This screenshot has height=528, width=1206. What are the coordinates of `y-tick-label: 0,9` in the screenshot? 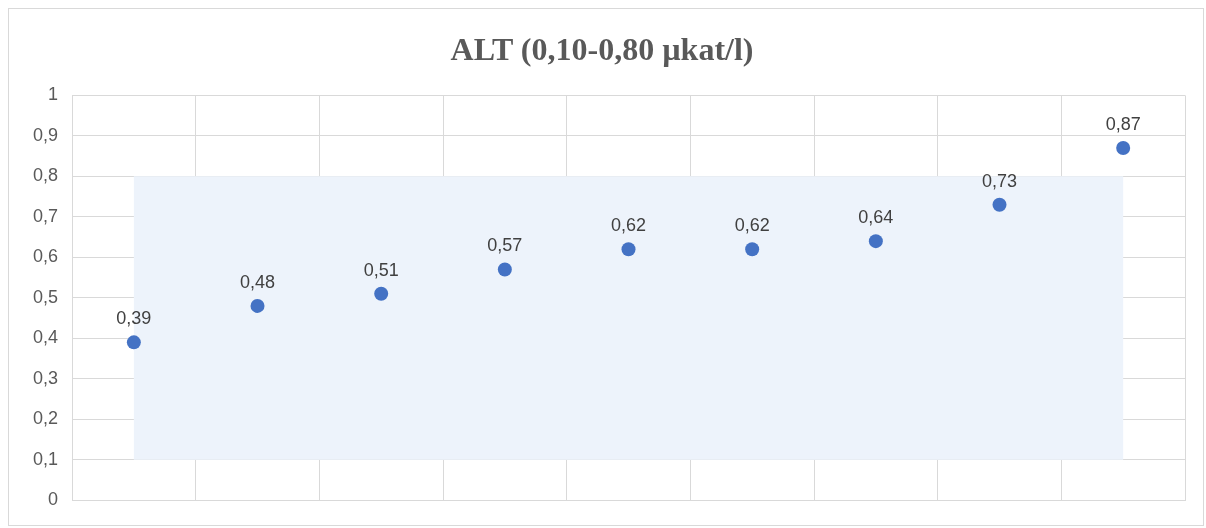 It's located at (45, 134).